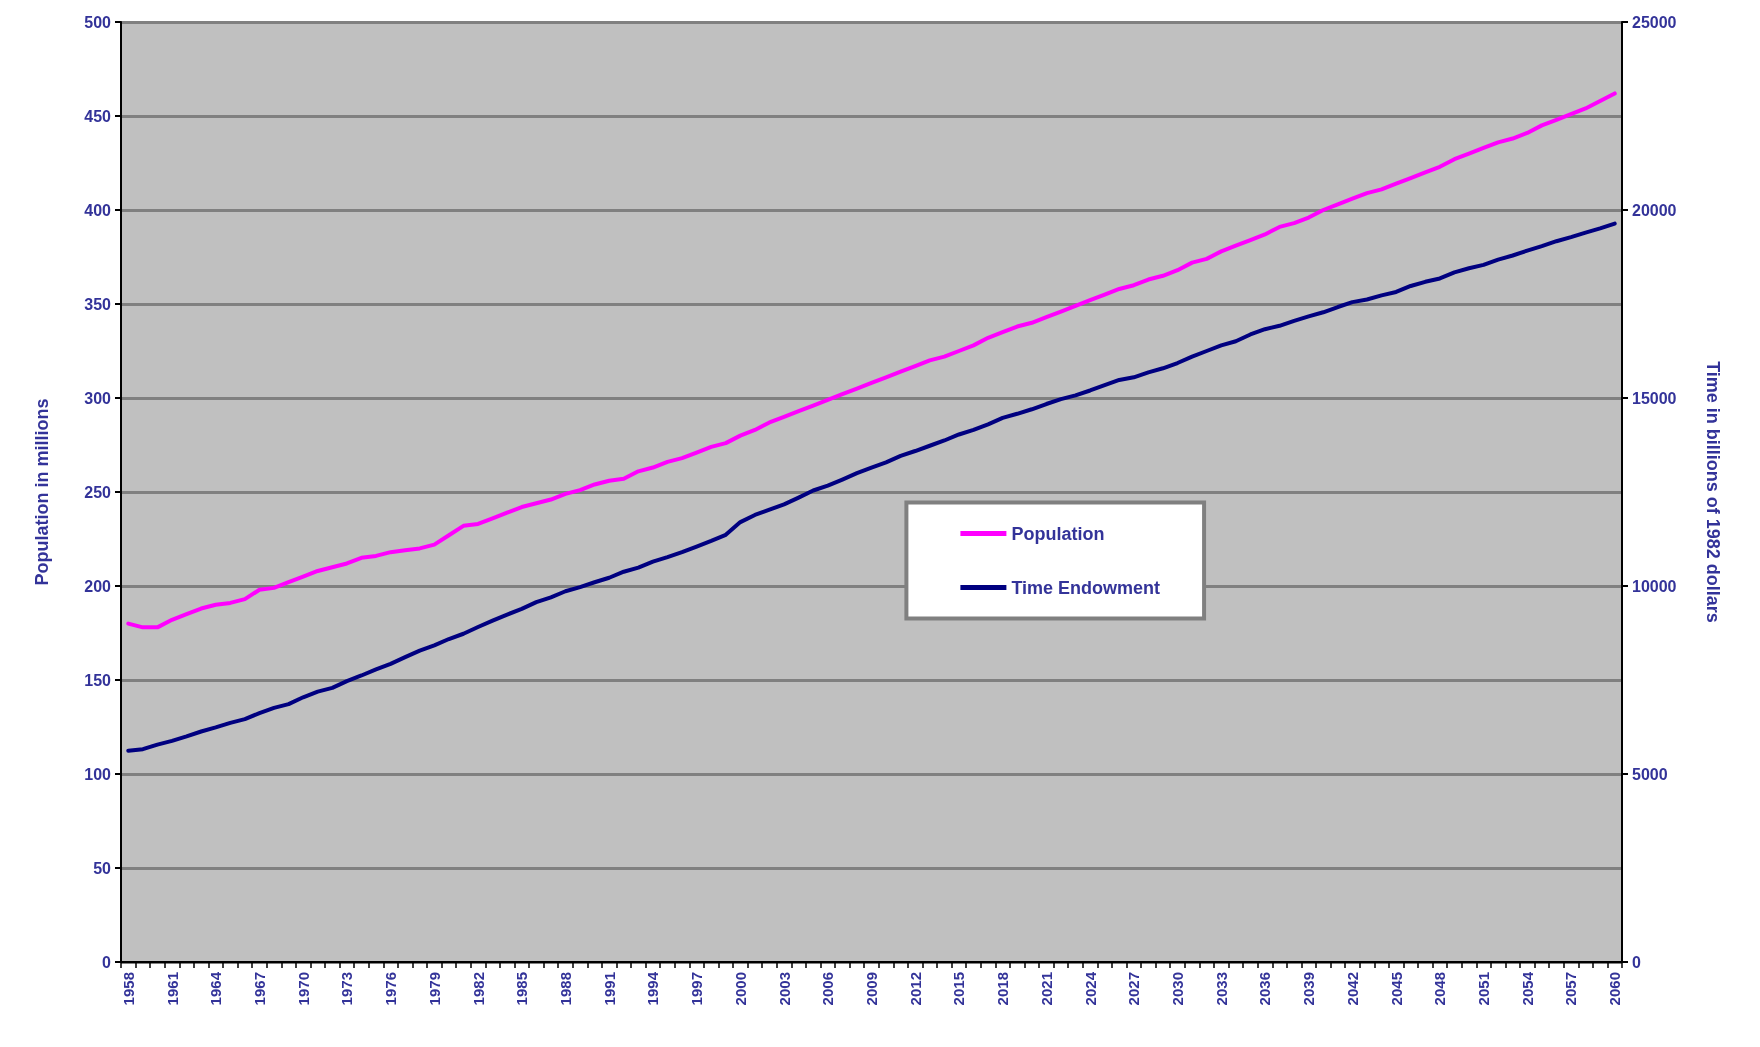  I want to click on y-tick-label: 300, so click(98, 398).